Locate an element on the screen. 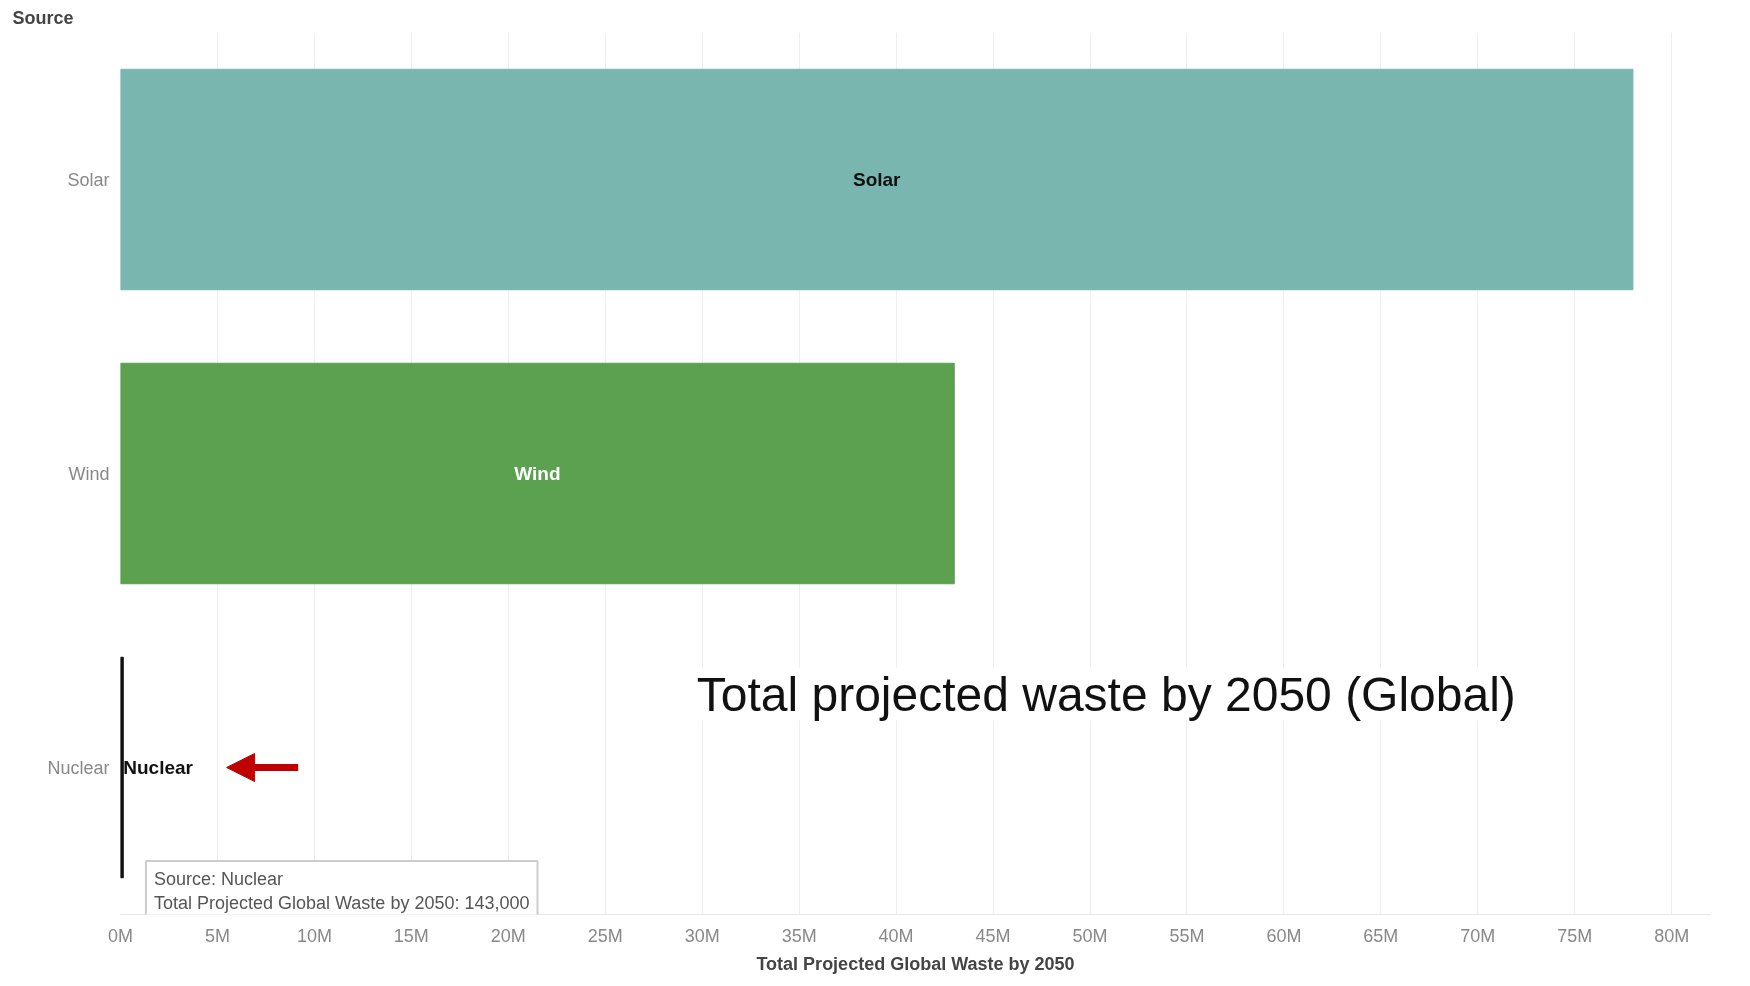 This screenshot has width=1750, height=986. x-tick-label: 75M is located at coordinates (1575, 935).